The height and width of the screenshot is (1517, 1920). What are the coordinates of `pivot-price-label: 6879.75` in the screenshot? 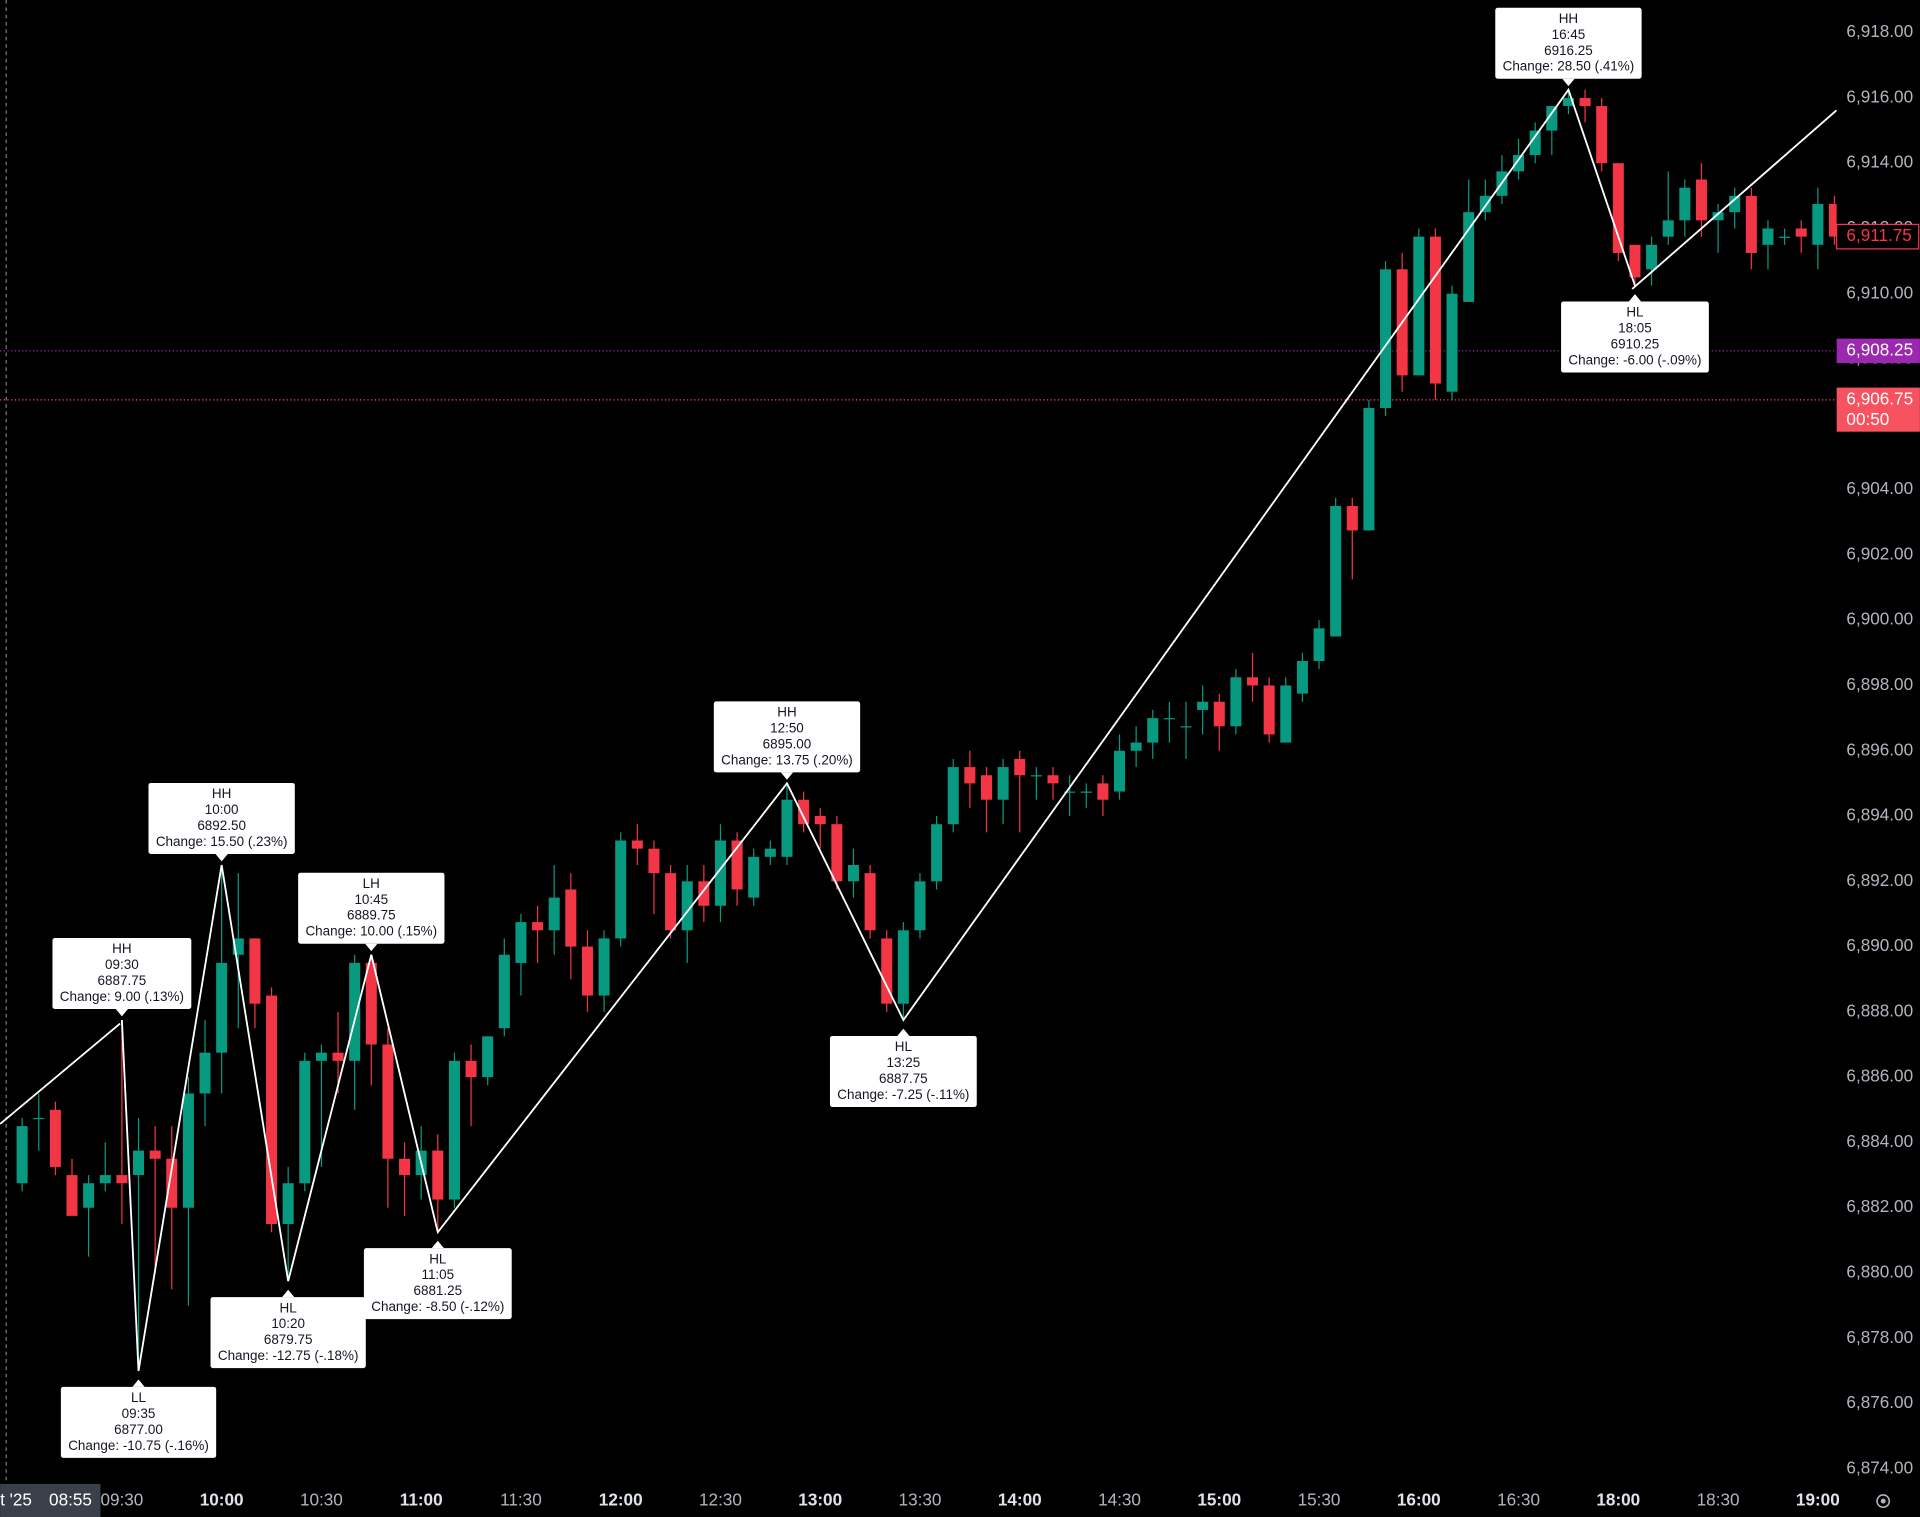 It's located at (288, 1339).